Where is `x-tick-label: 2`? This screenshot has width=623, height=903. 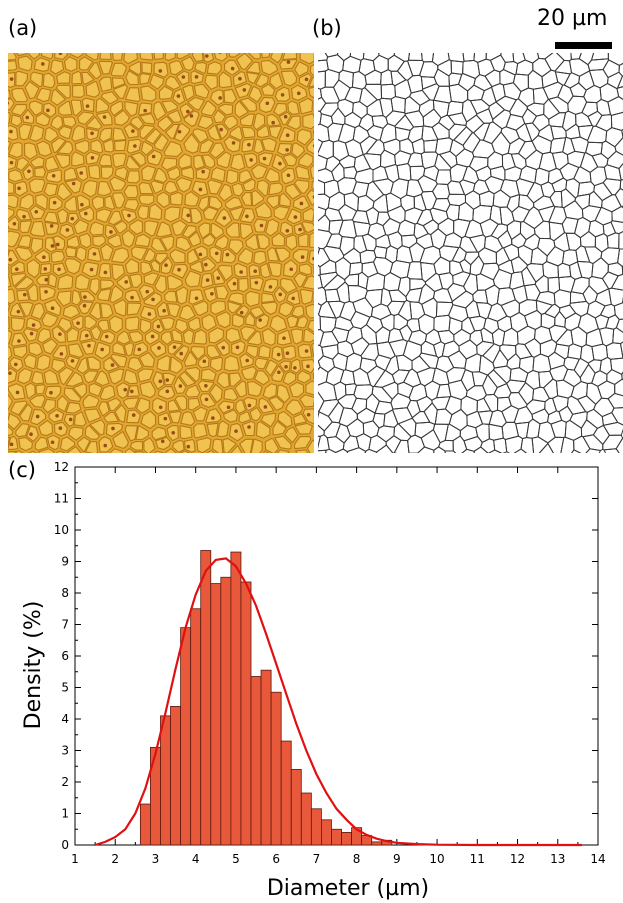
x-tick-label: 2 is located at coordinates (115, 859).